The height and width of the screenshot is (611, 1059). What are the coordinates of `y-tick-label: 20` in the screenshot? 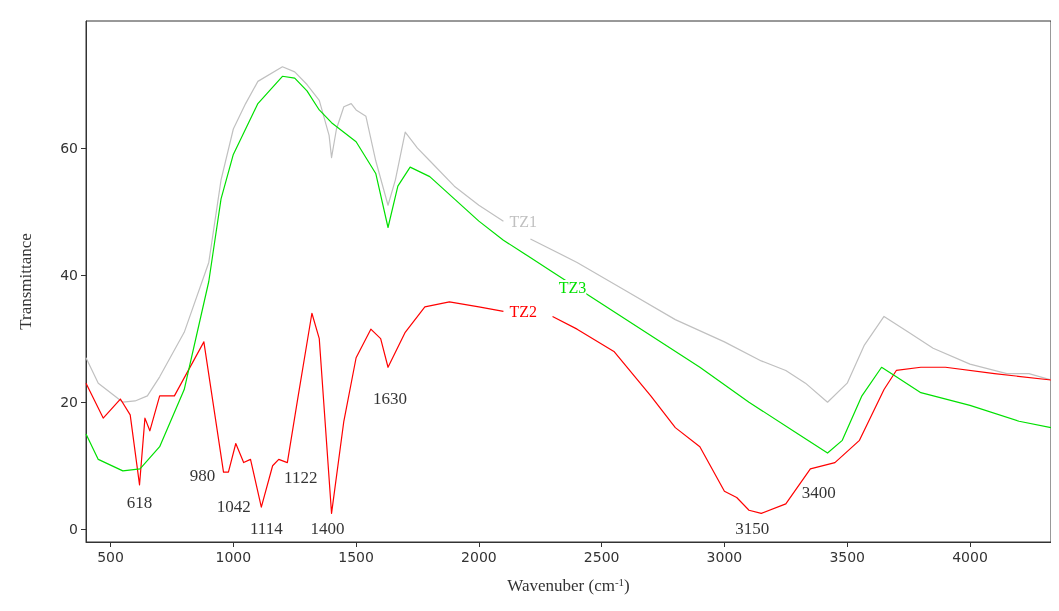 It's located at (69, 402).